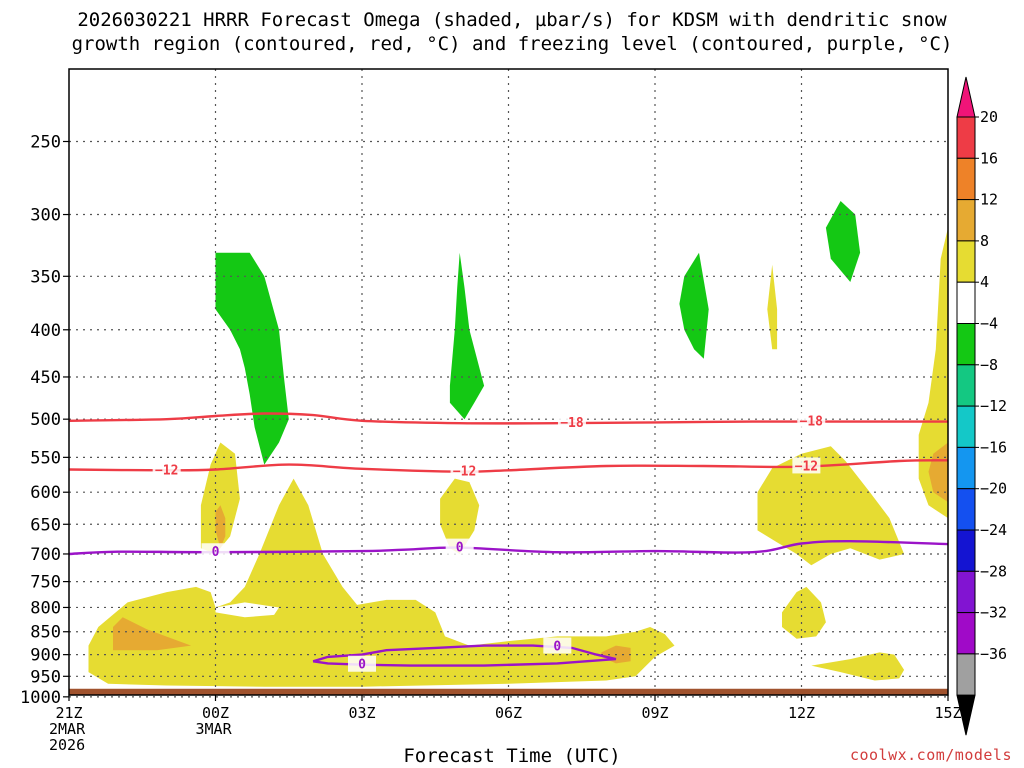 The height and width of the screenshot is (768, 1024). What do you see at coordinates (45, 583) in the screenshot?
I see `y-tick-label-750: 750` at bounding box center [45, 583].